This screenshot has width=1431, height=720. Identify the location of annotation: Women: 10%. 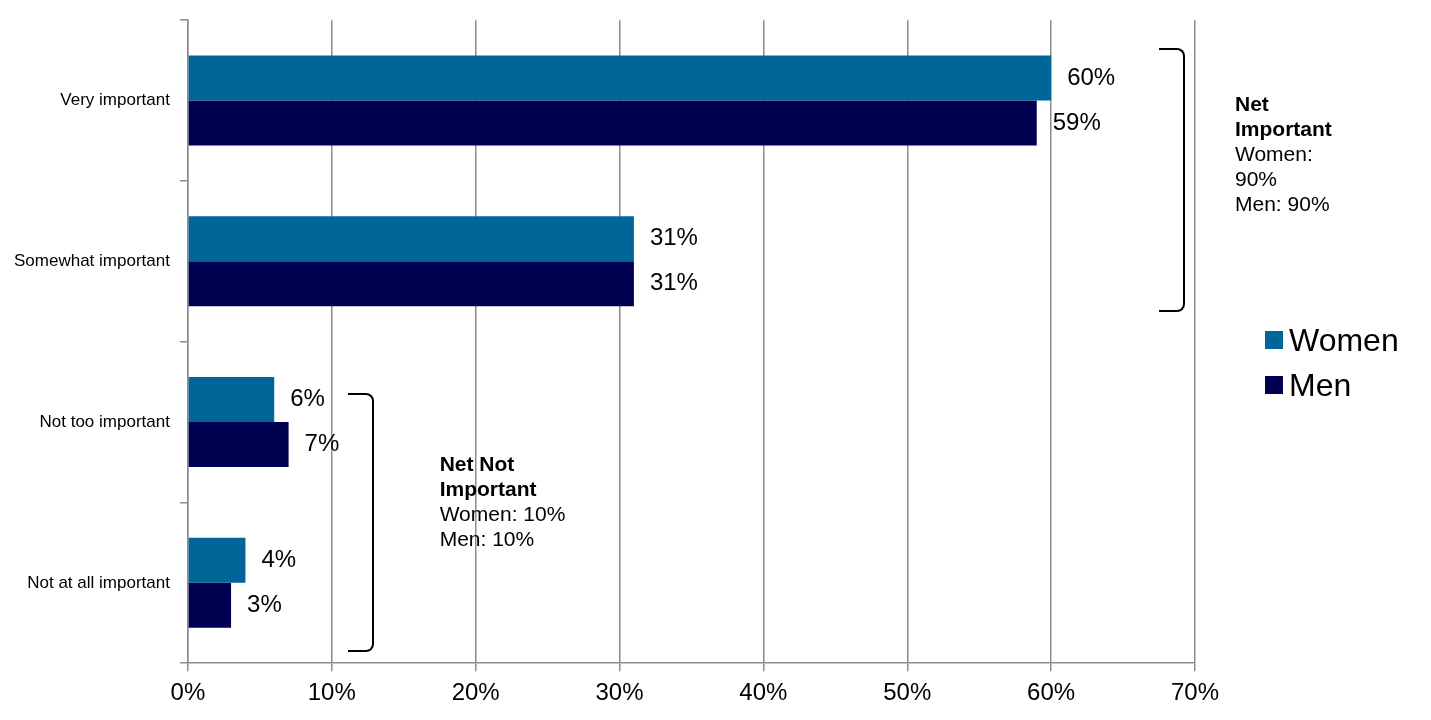
(503, 514).